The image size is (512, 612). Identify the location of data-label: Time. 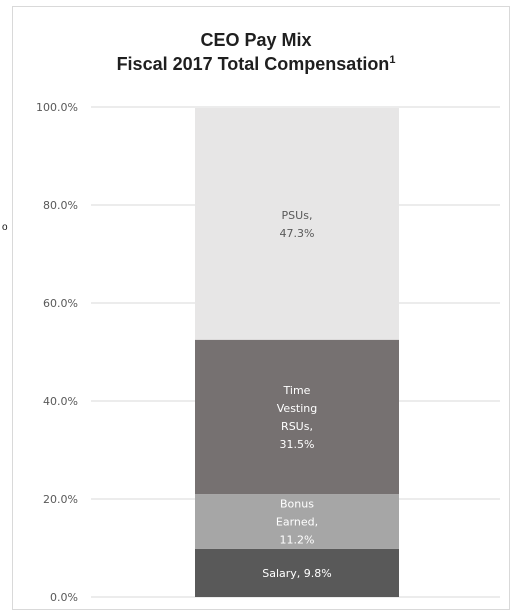
(297, 390).